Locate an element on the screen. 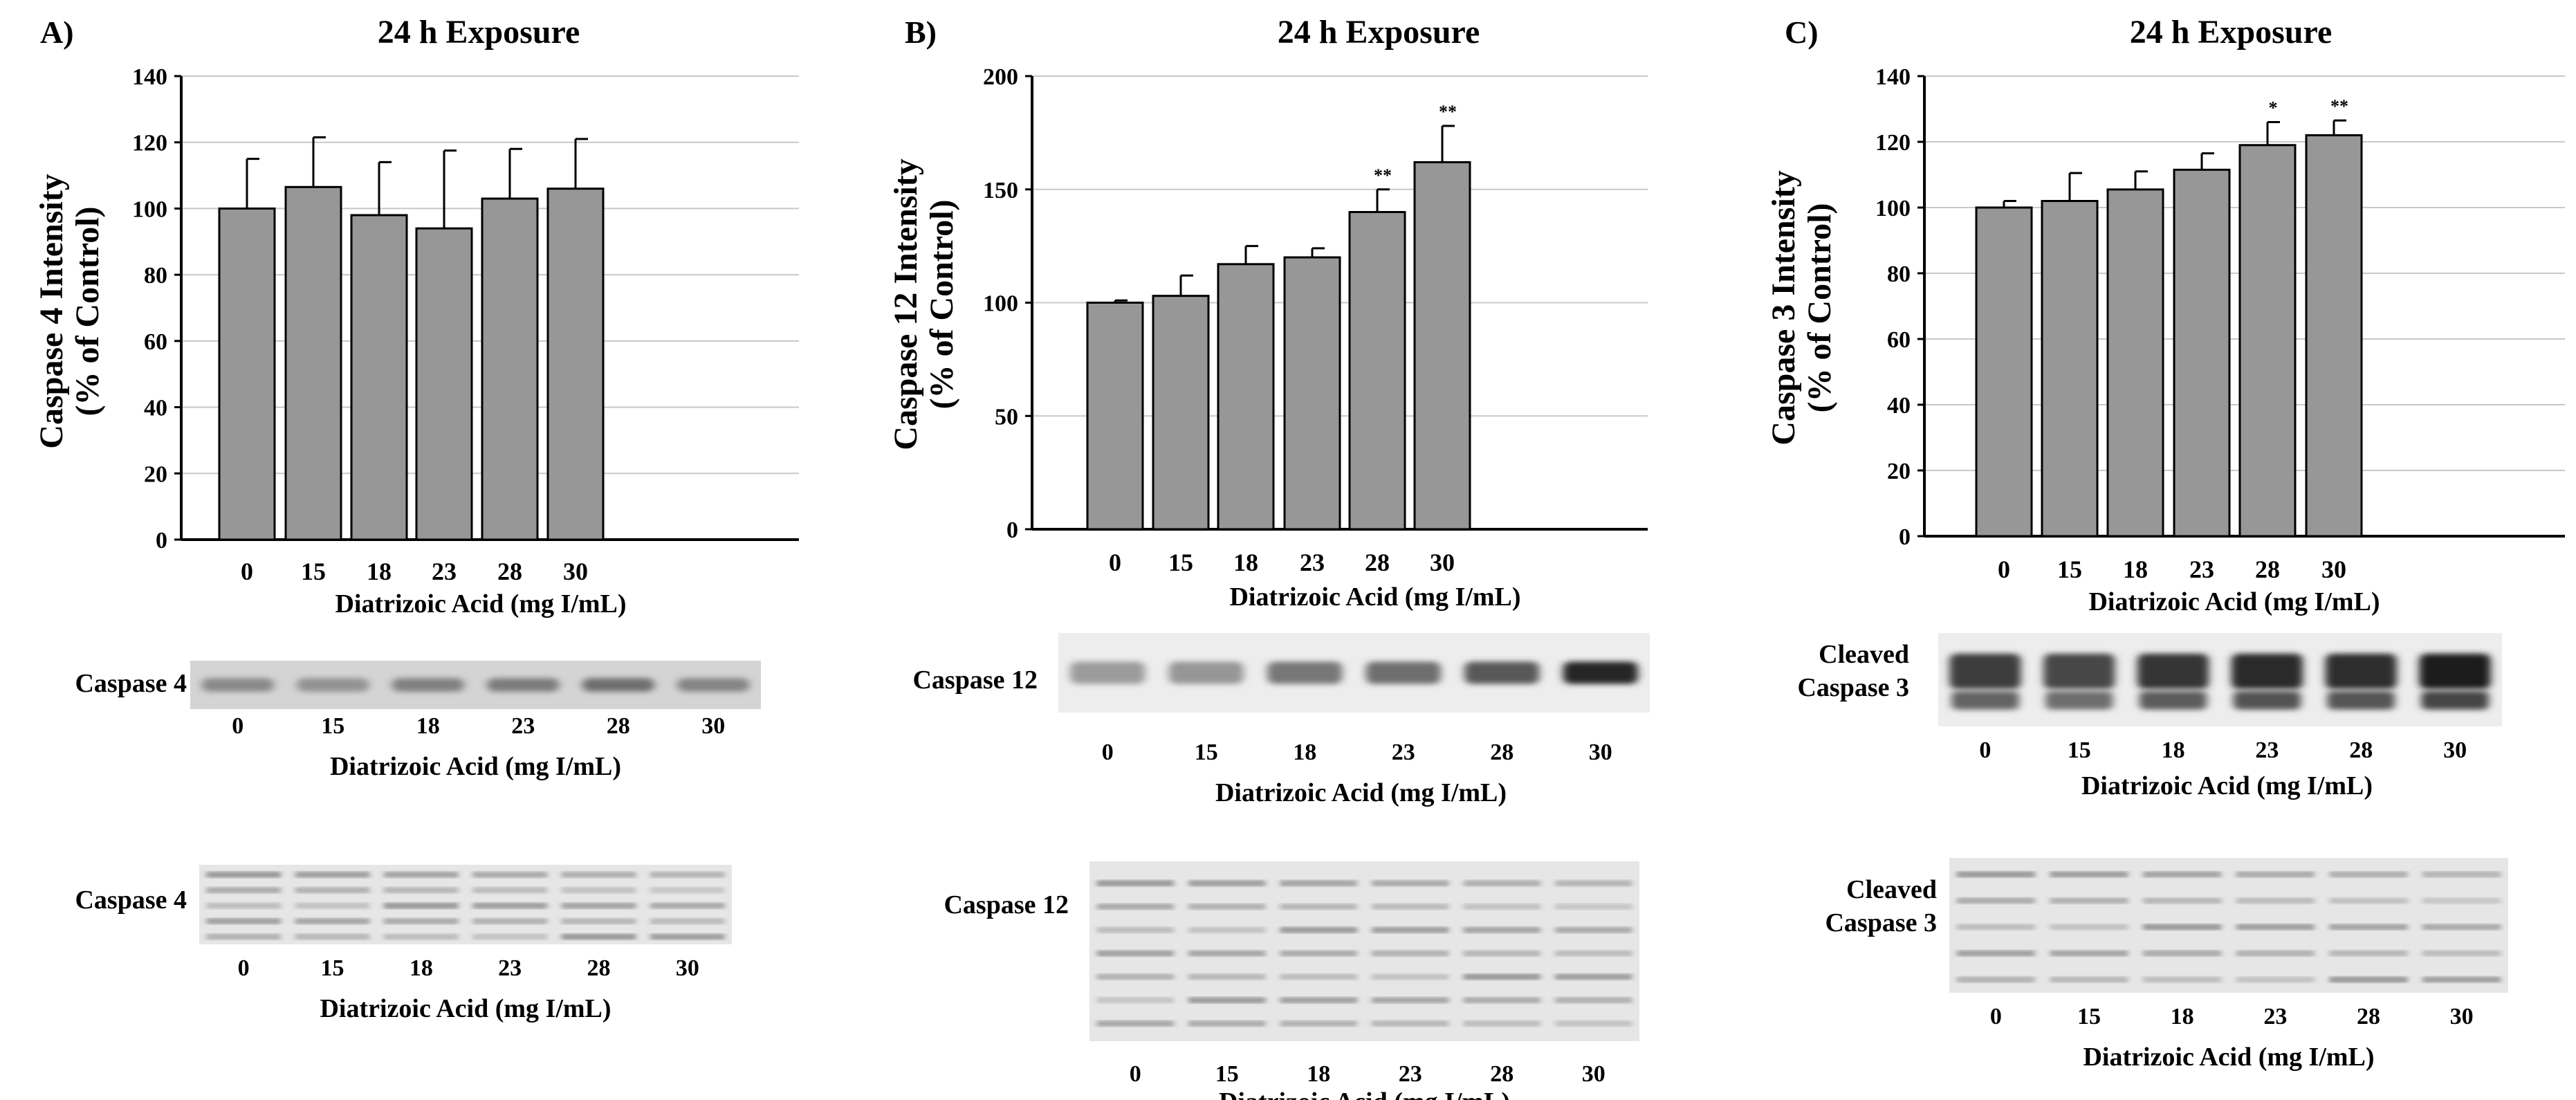 The height and width of the screenshot is (1100, 2576). loading-control-image is located at coordinates (1364, 951).